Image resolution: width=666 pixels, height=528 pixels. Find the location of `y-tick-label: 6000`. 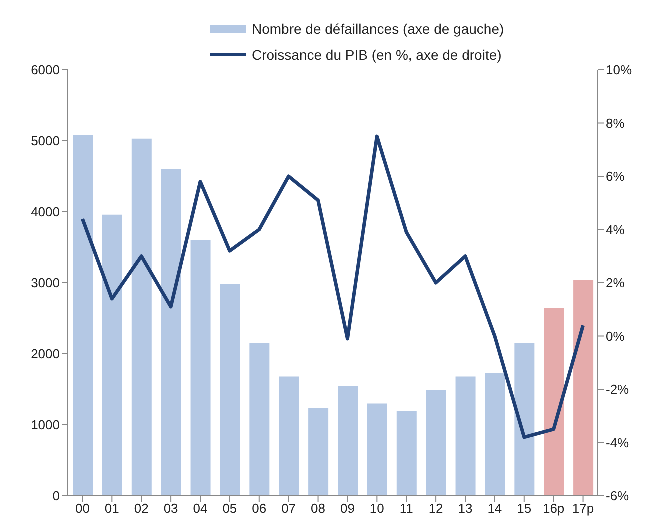

y-tick-label: 6000 is located at coordinates (45, 70).